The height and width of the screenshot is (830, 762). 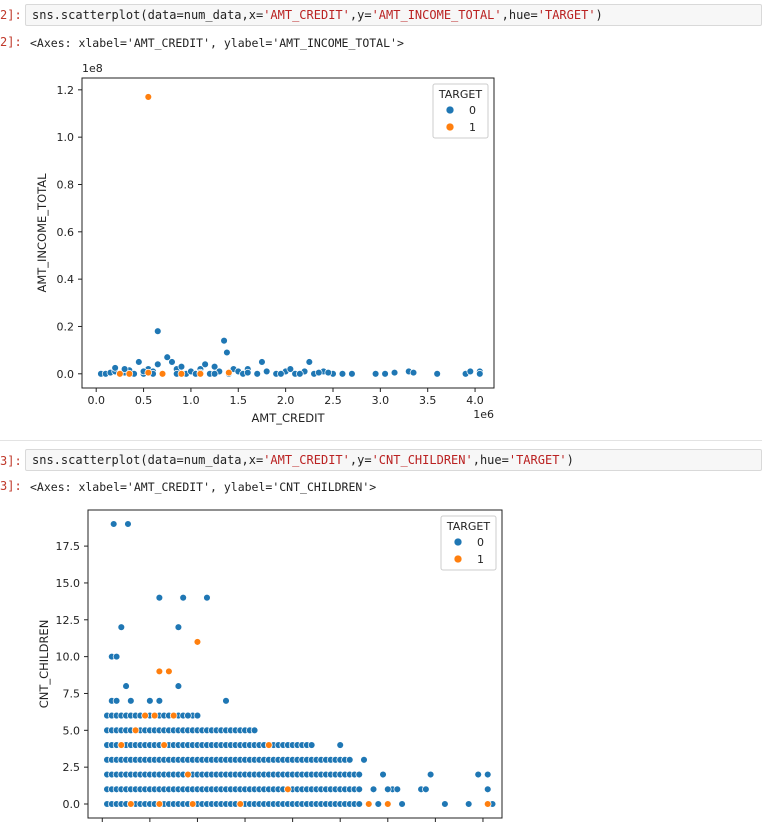 I want to click on x-tick-label: 3.5, so click(x=428, y=400).